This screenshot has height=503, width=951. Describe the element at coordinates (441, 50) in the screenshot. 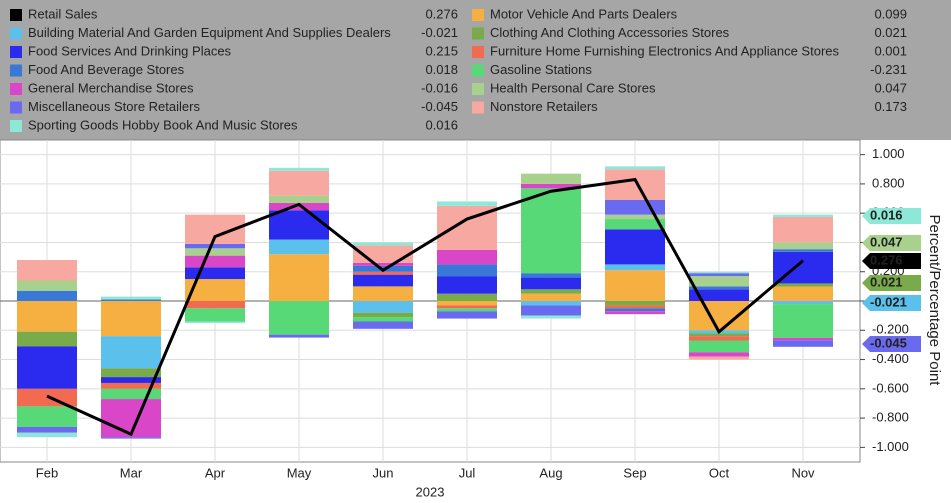

I see `legend-value: 0.215` at that location.